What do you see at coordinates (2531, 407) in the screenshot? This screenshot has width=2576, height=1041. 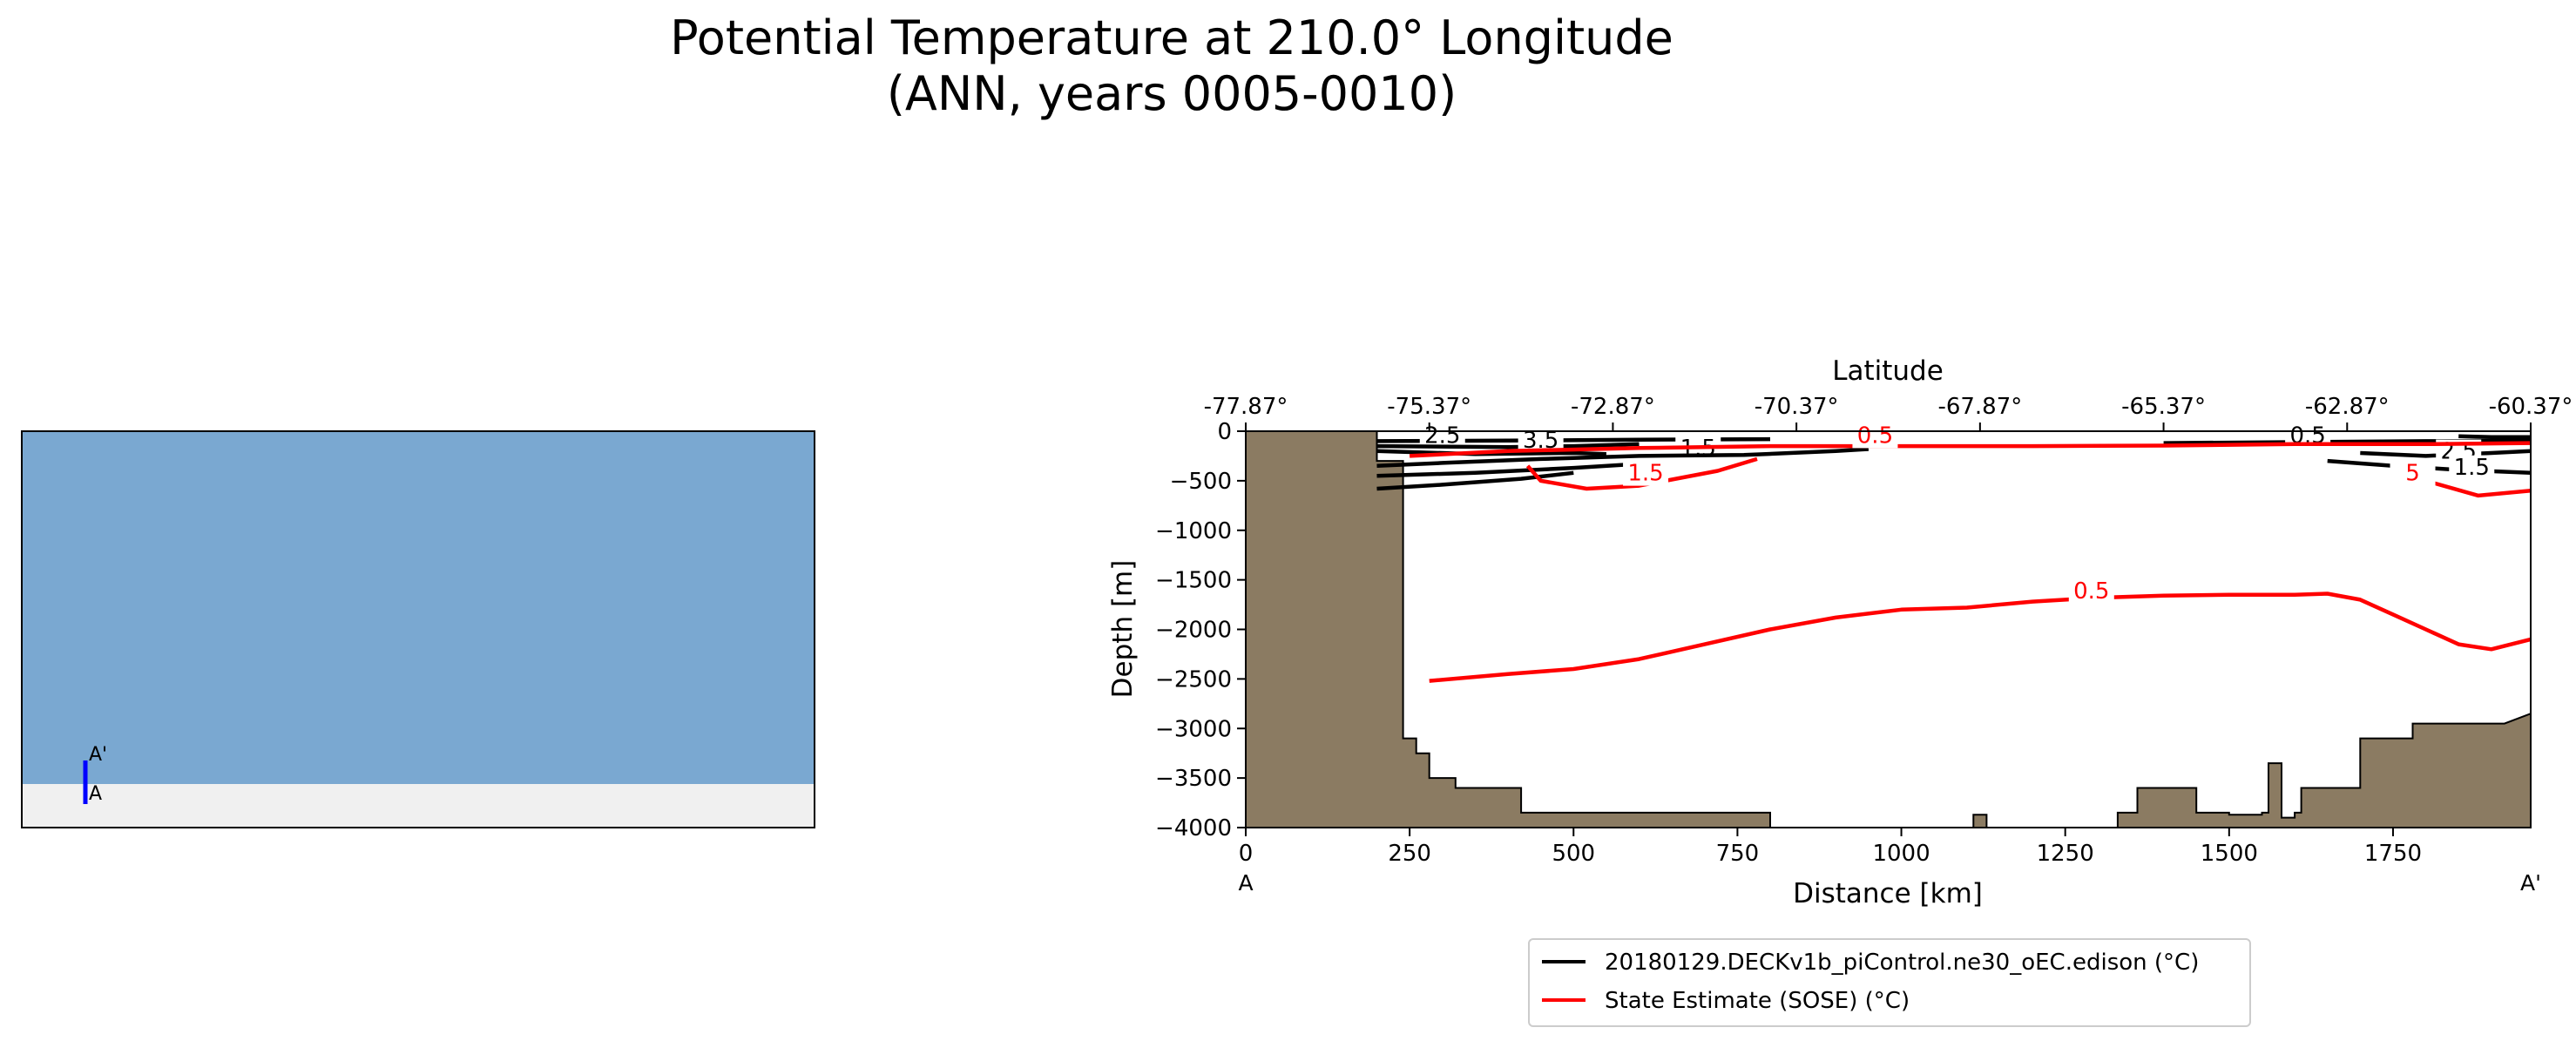 I see `secondary-x-tick-label: -60.37°` at bounding box center [2531, 407].